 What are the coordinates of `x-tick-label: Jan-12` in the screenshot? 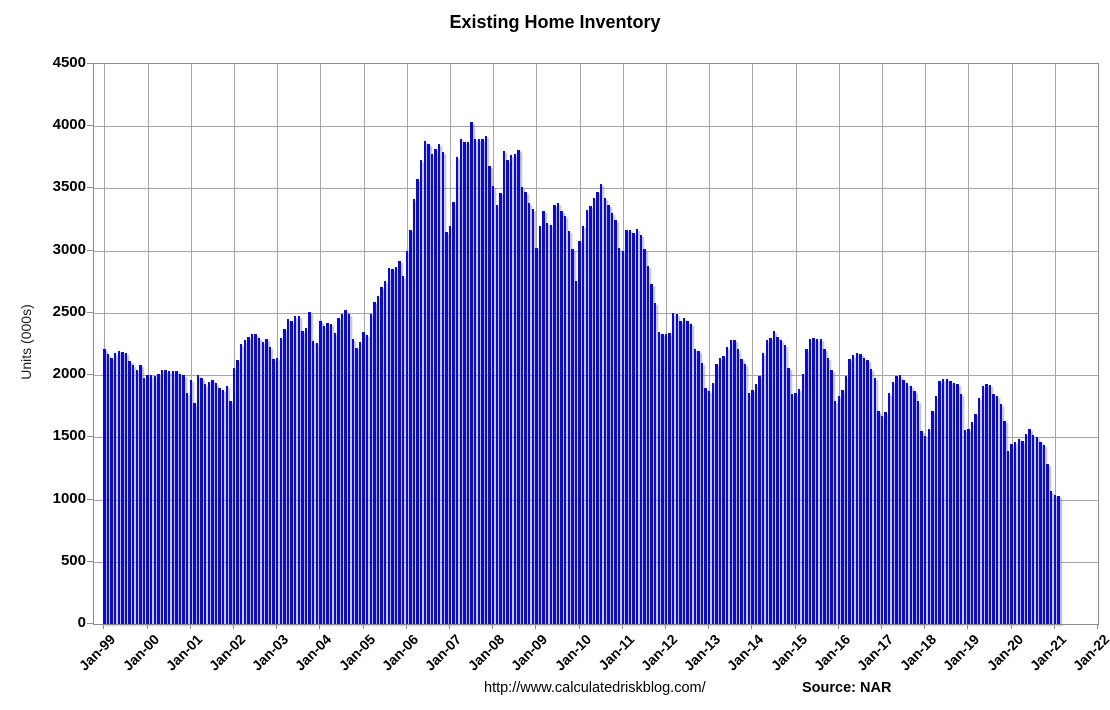 It's located at (659, 652).